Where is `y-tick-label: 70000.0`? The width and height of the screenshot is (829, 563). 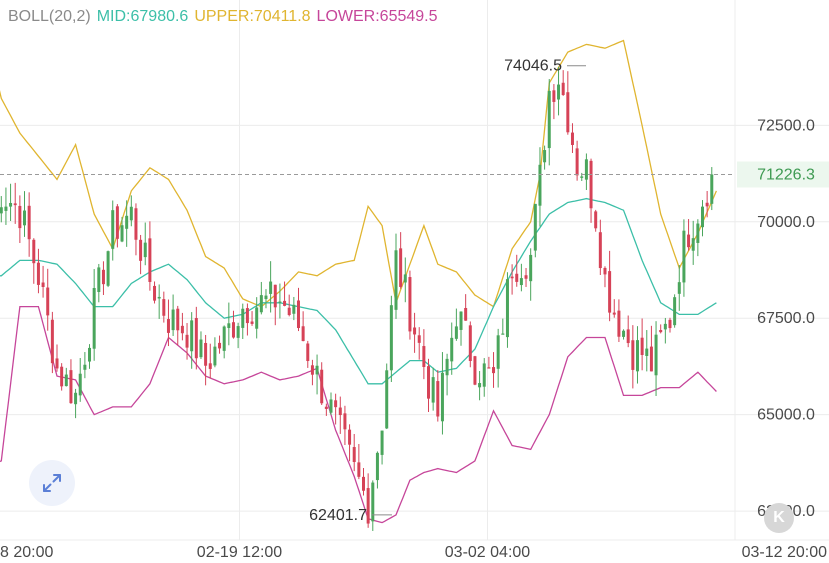 y-tick-label: 70000.0 is located at coordinates (786, 222).